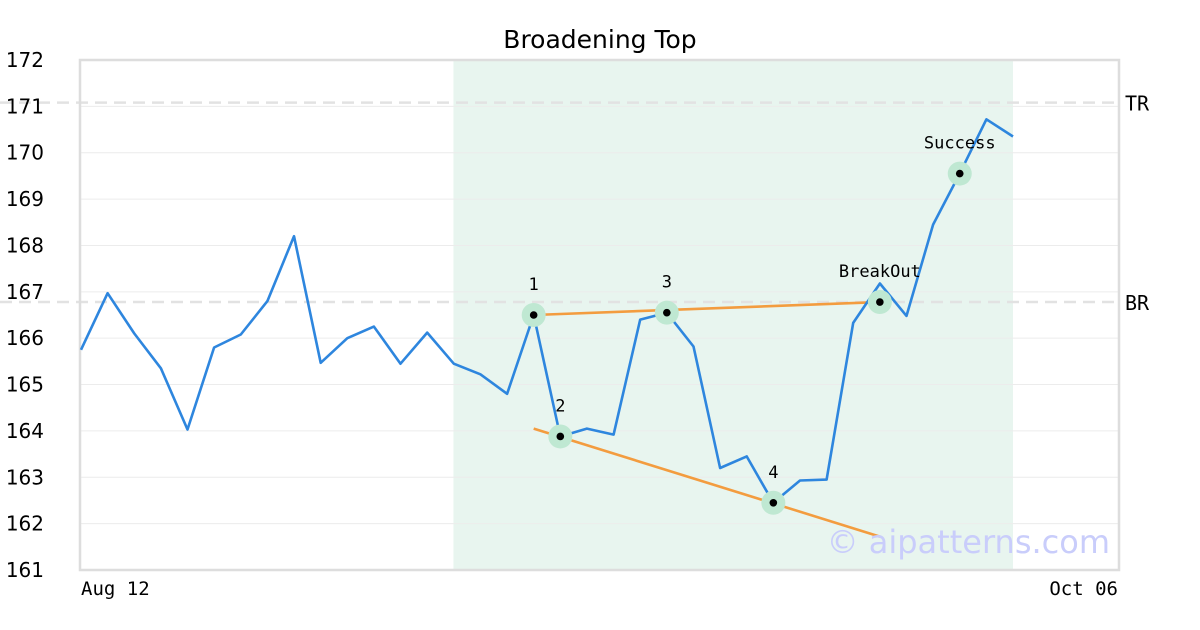 Image resolution: width=1200 pixels, height=630 pixels. What do you see at coordinates (960, 144) in the screenshot?
I see `marker-label: Success` at bounding box center [960, 144].